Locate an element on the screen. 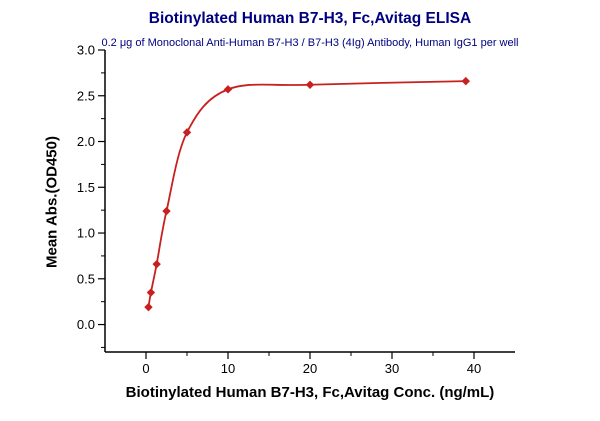 Image resolution: width=600 pixels, height=421 pixels. y-tick-label: 1.5 is located at coordinates (86, 187).